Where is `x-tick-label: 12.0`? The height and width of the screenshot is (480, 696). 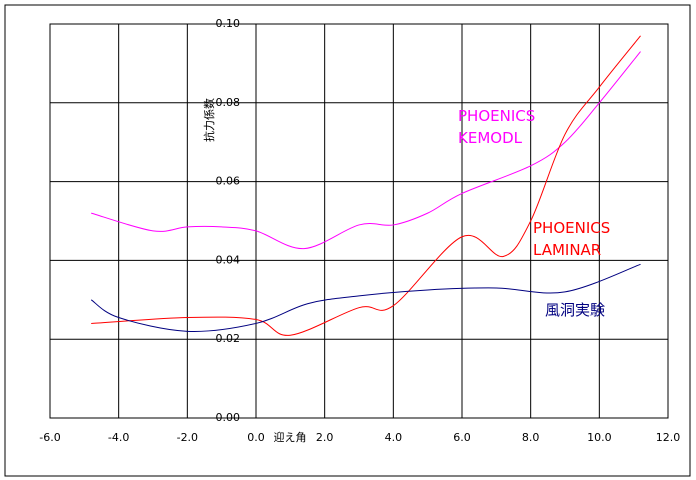 x-tick-label: 12.0 is located at coordinates (668, 437).